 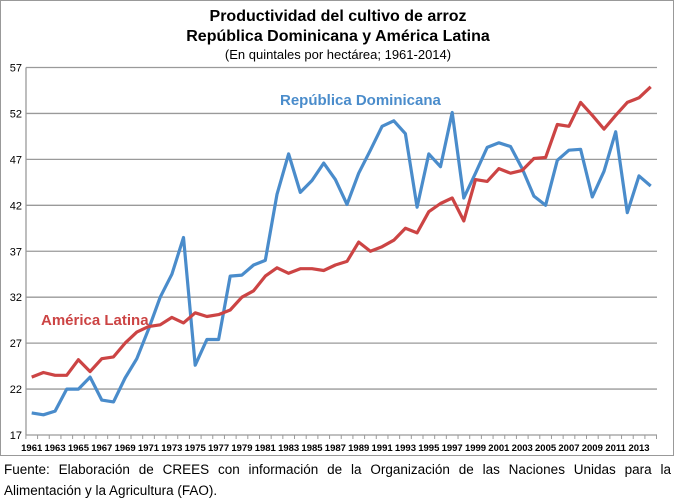 I want to click on x-tick-label: 1993, so click(x=405, y=448).